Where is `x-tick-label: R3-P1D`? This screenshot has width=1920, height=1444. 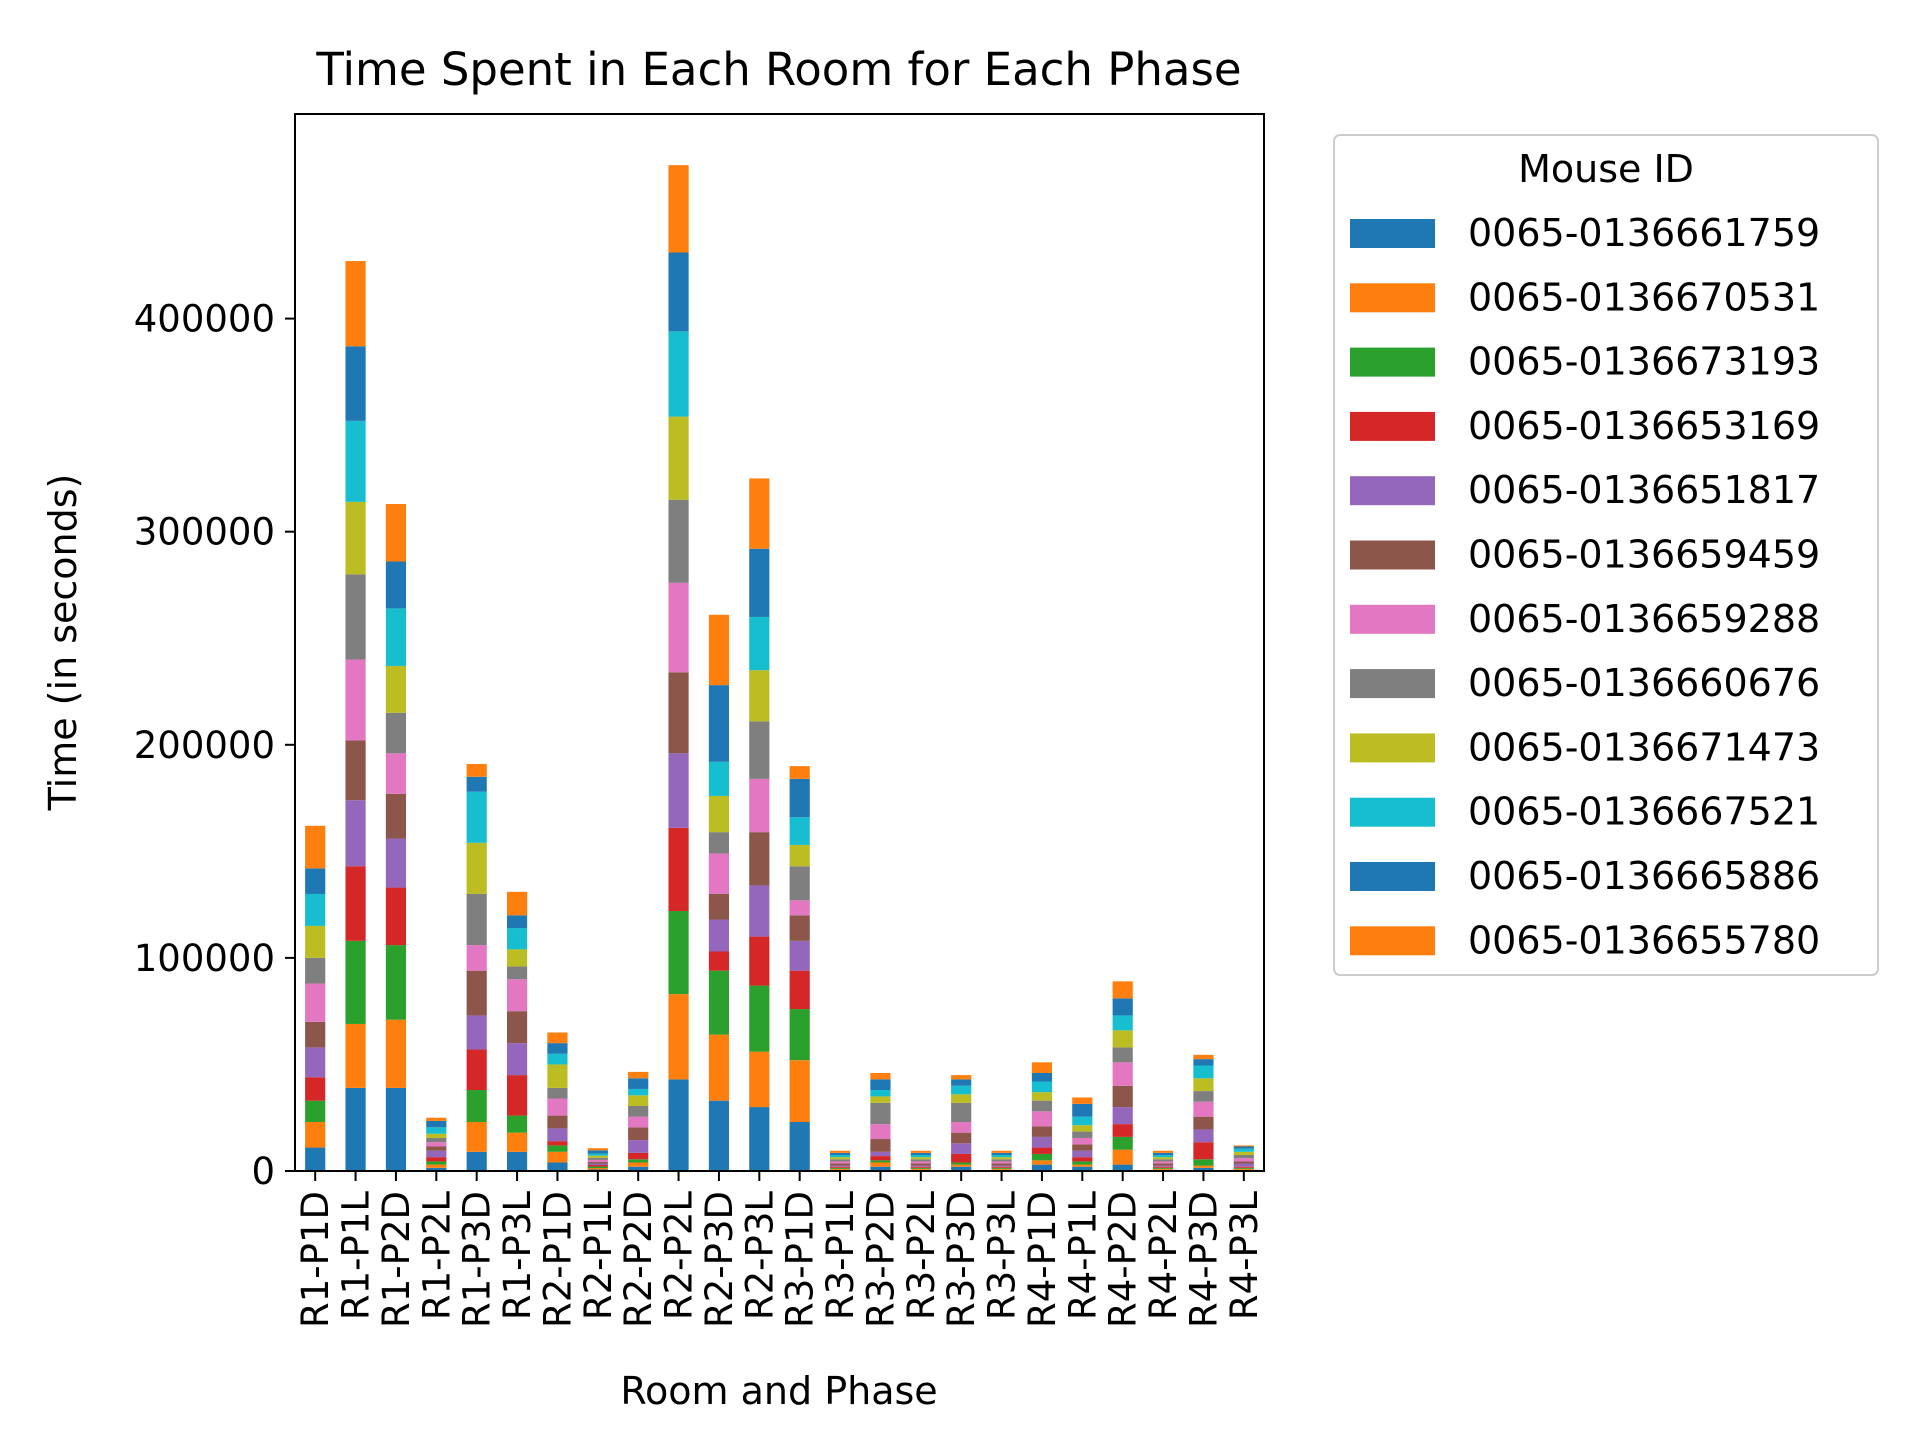 x-tick-label: R3-P1D is located at coordinates (800, 1259).